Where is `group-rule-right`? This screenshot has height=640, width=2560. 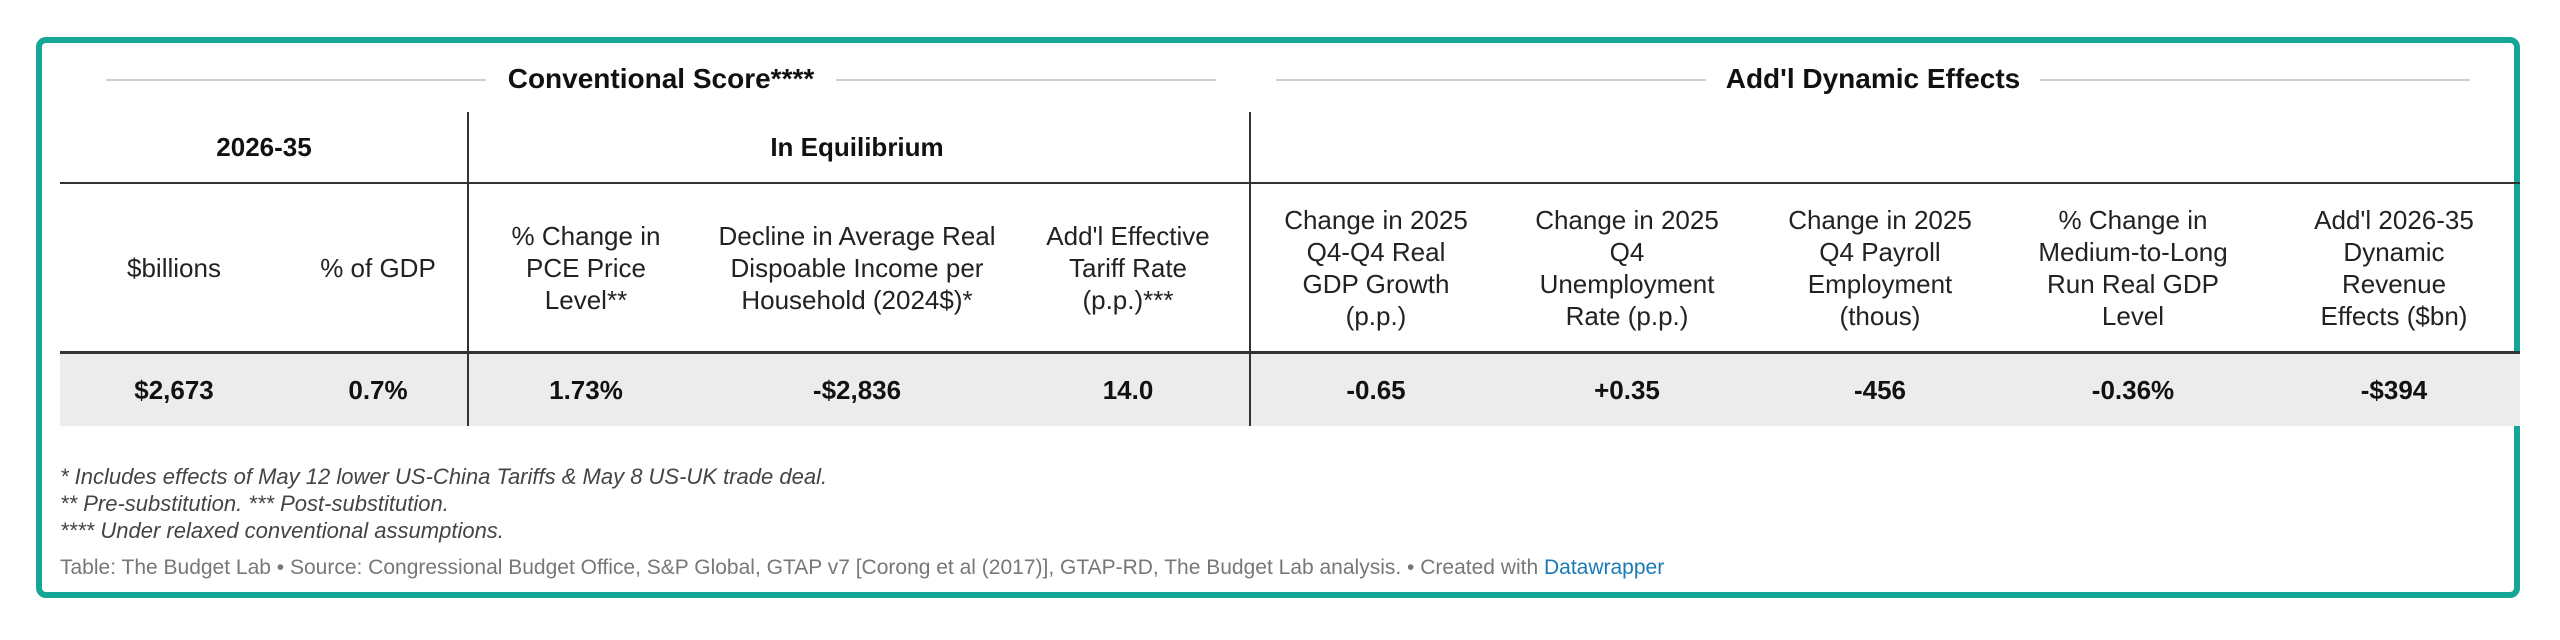
group-rule-right is located at coordinates (1491, 80).